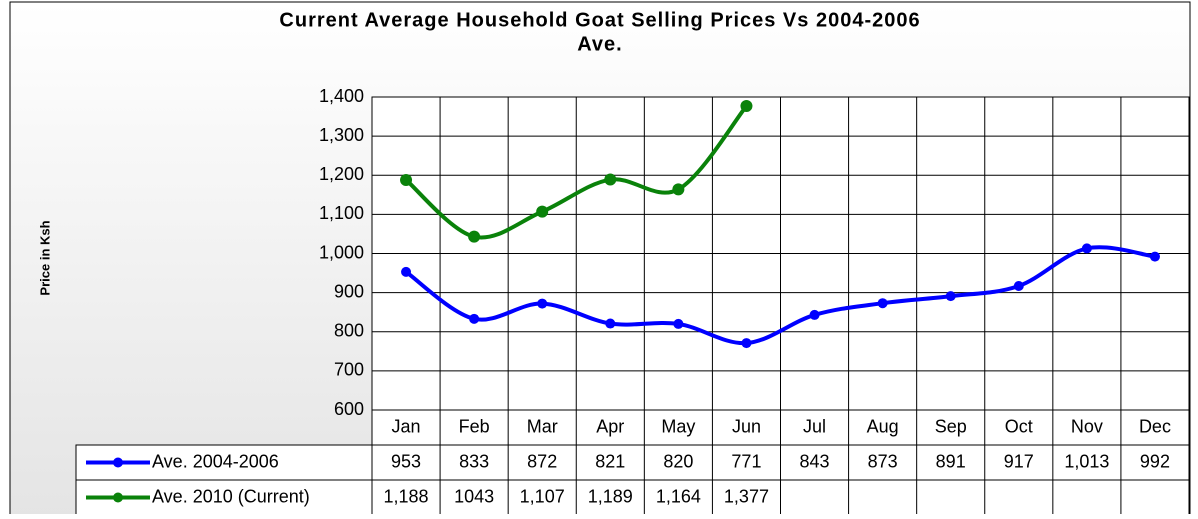  Describe the element at coordinates (814, 426) in the screenshot. I see `x-tick-label: Jul` at that location.